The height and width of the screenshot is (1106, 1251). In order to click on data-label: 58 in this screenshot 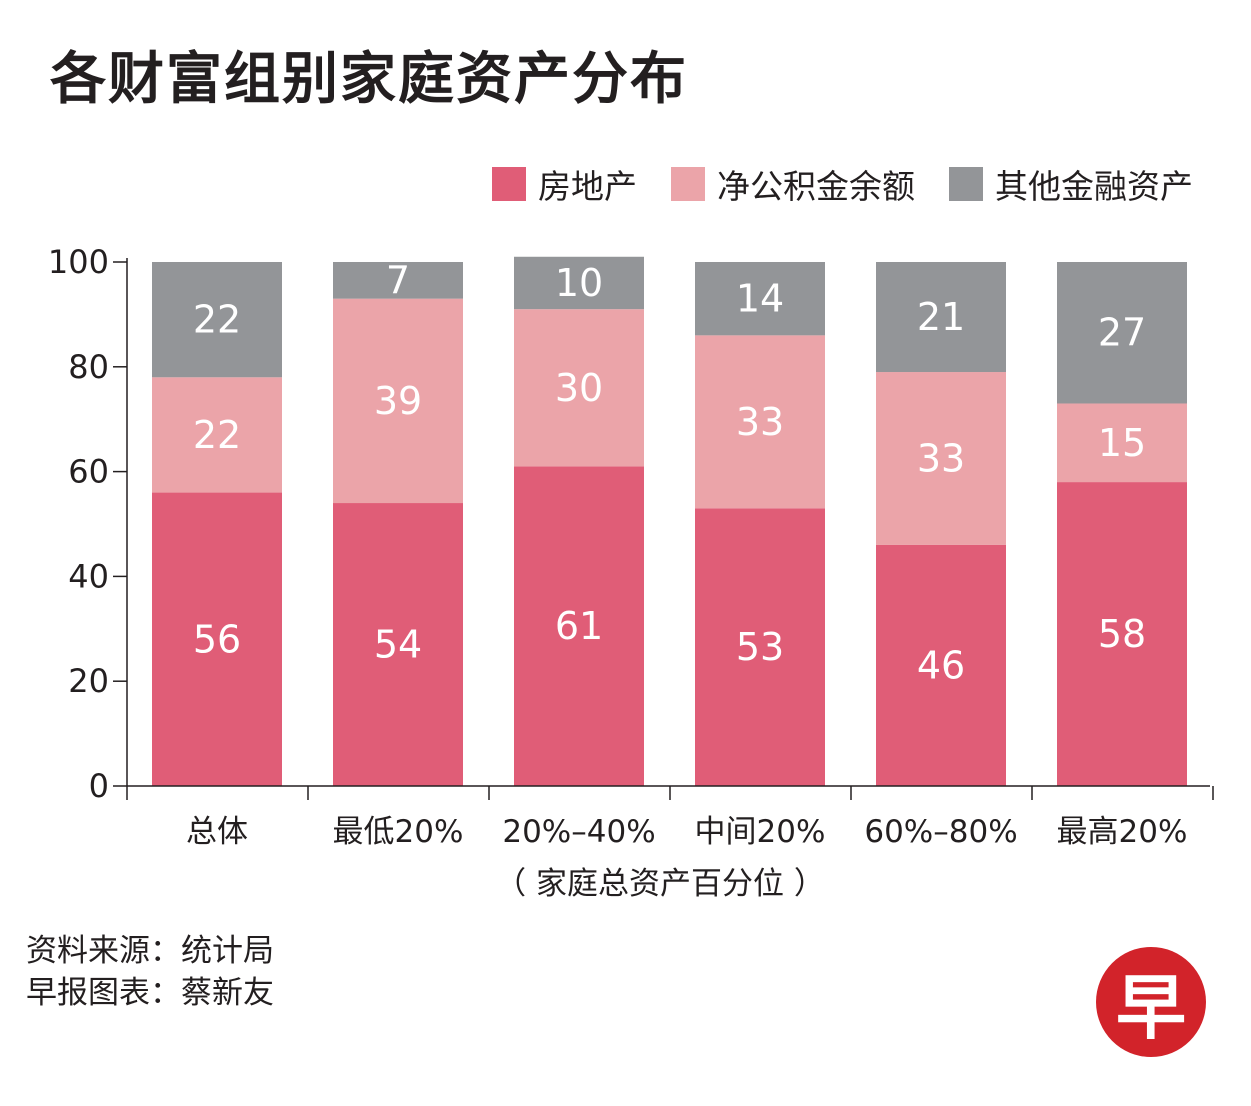, I will do `click(1122, 634)`.